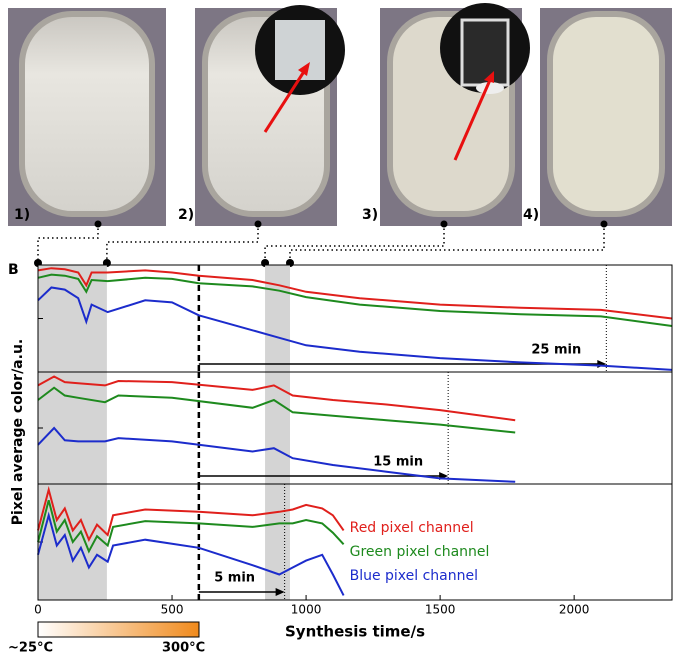 The height and width of the screenshot is (656, 675). Describe the element at coordinates (183, 648) in the screenshot. I see `colorbar-label: 300°C` at that location.